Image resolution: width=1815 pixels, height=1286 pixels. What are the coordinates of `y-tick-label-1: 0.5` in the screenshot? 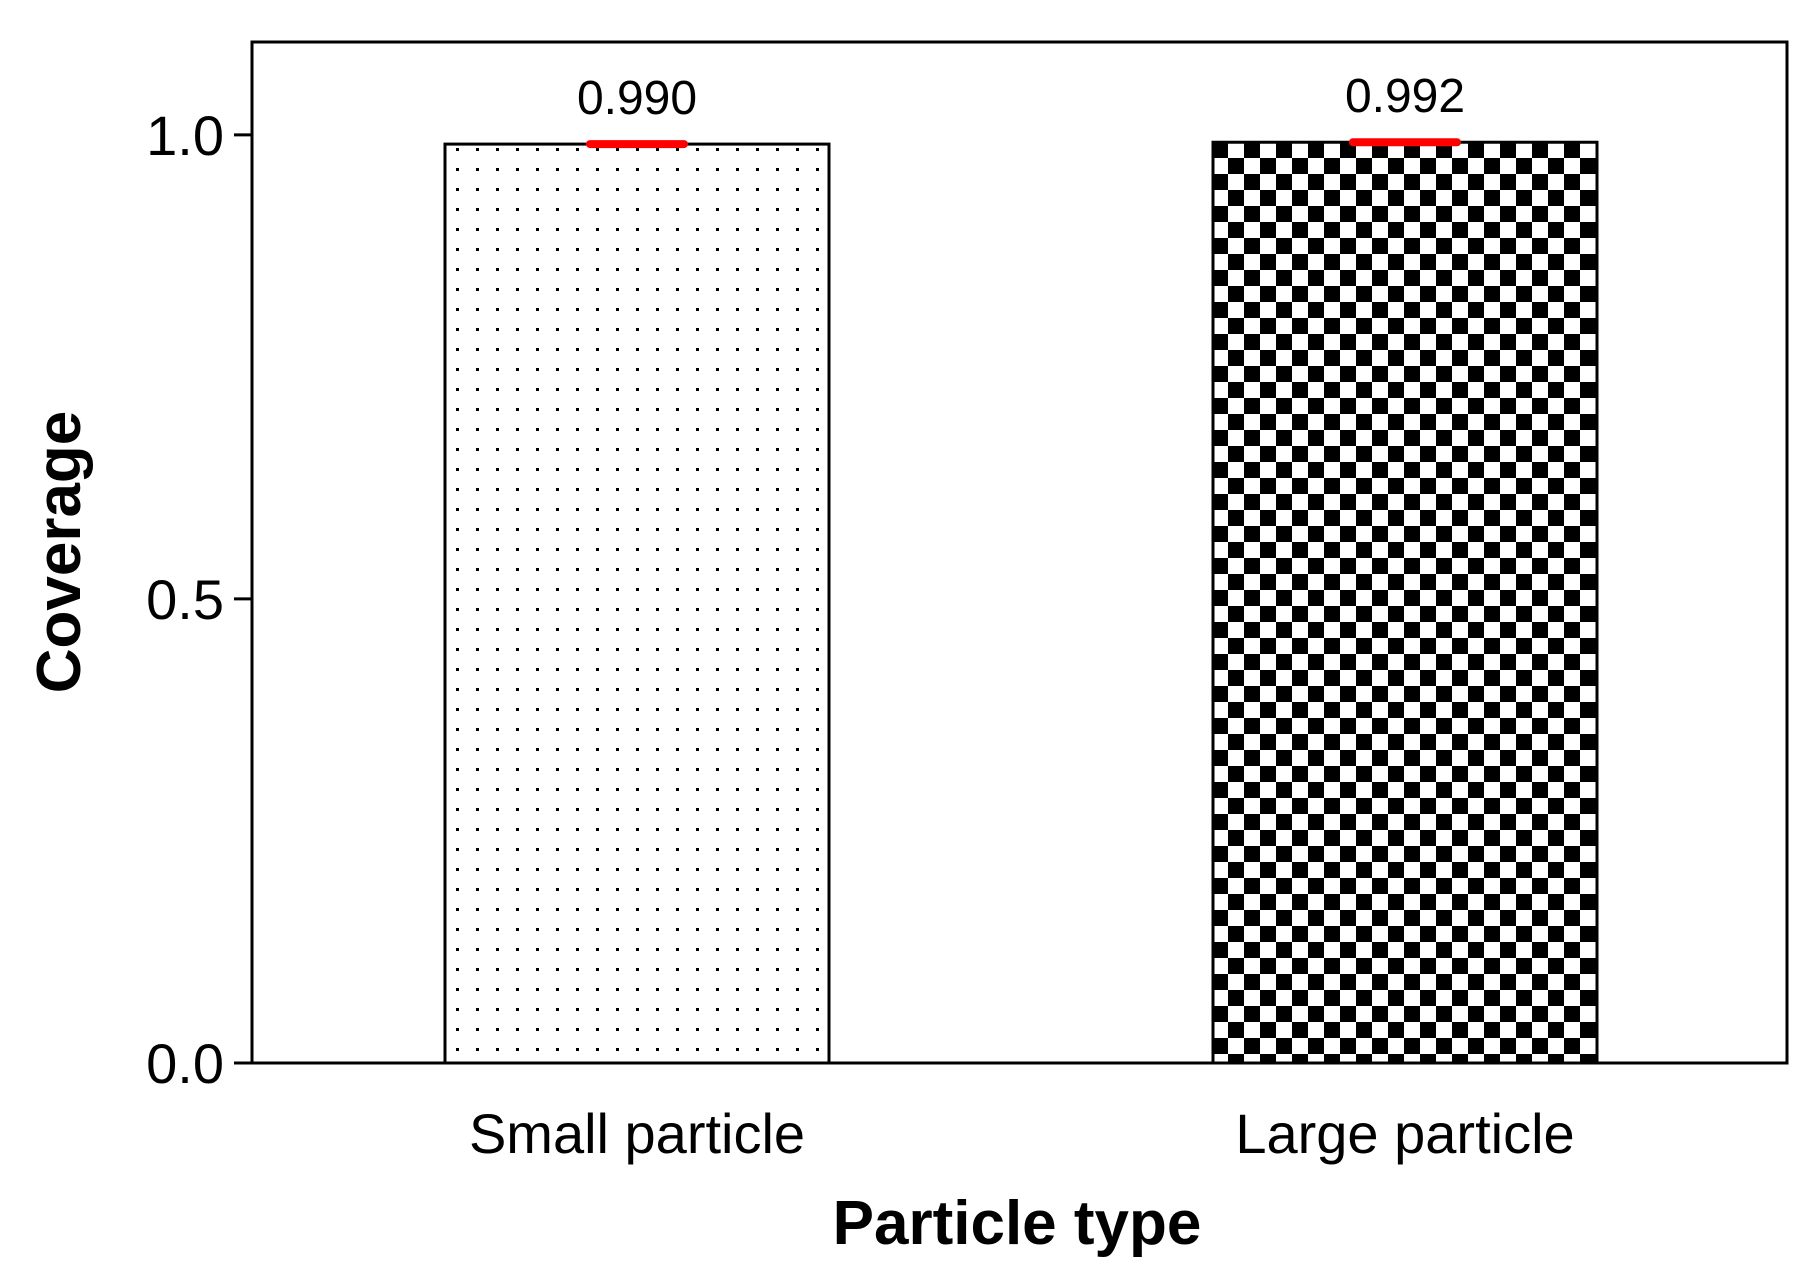 It's located at (185, 599).